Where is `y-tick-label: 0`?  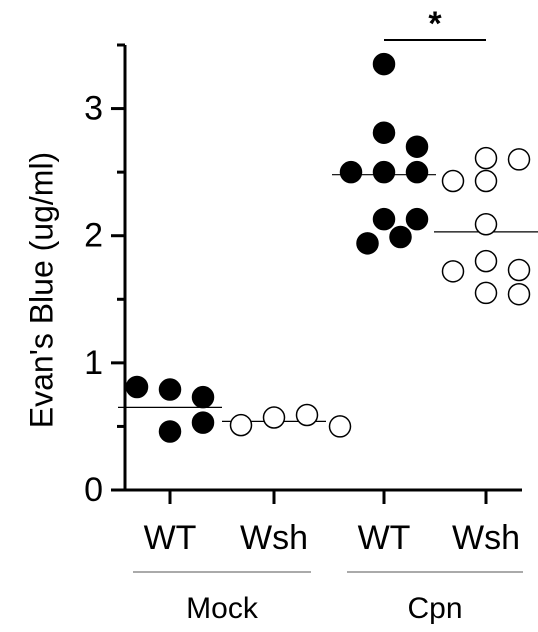 y-tick-label: 0 is located at coordinates (93, 490).